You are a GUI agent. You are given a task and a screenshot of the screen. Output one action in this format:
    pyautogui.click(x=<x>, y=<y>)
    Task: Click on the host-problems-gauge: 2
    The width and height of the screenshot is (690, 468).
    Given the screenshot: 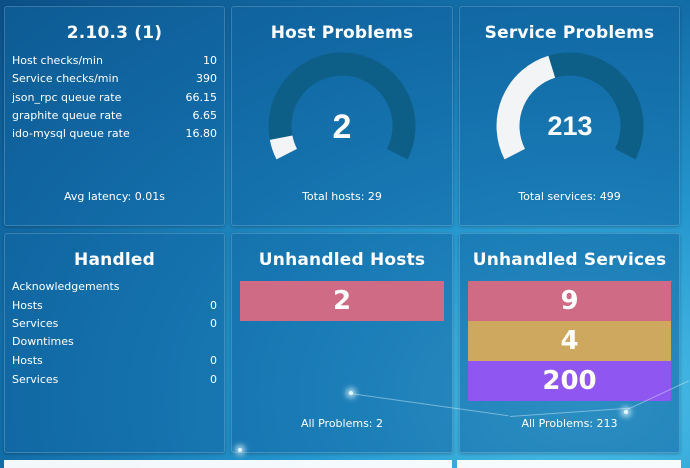 What is the action you would take?
    pyautogui.click(x=342, y=106)
    